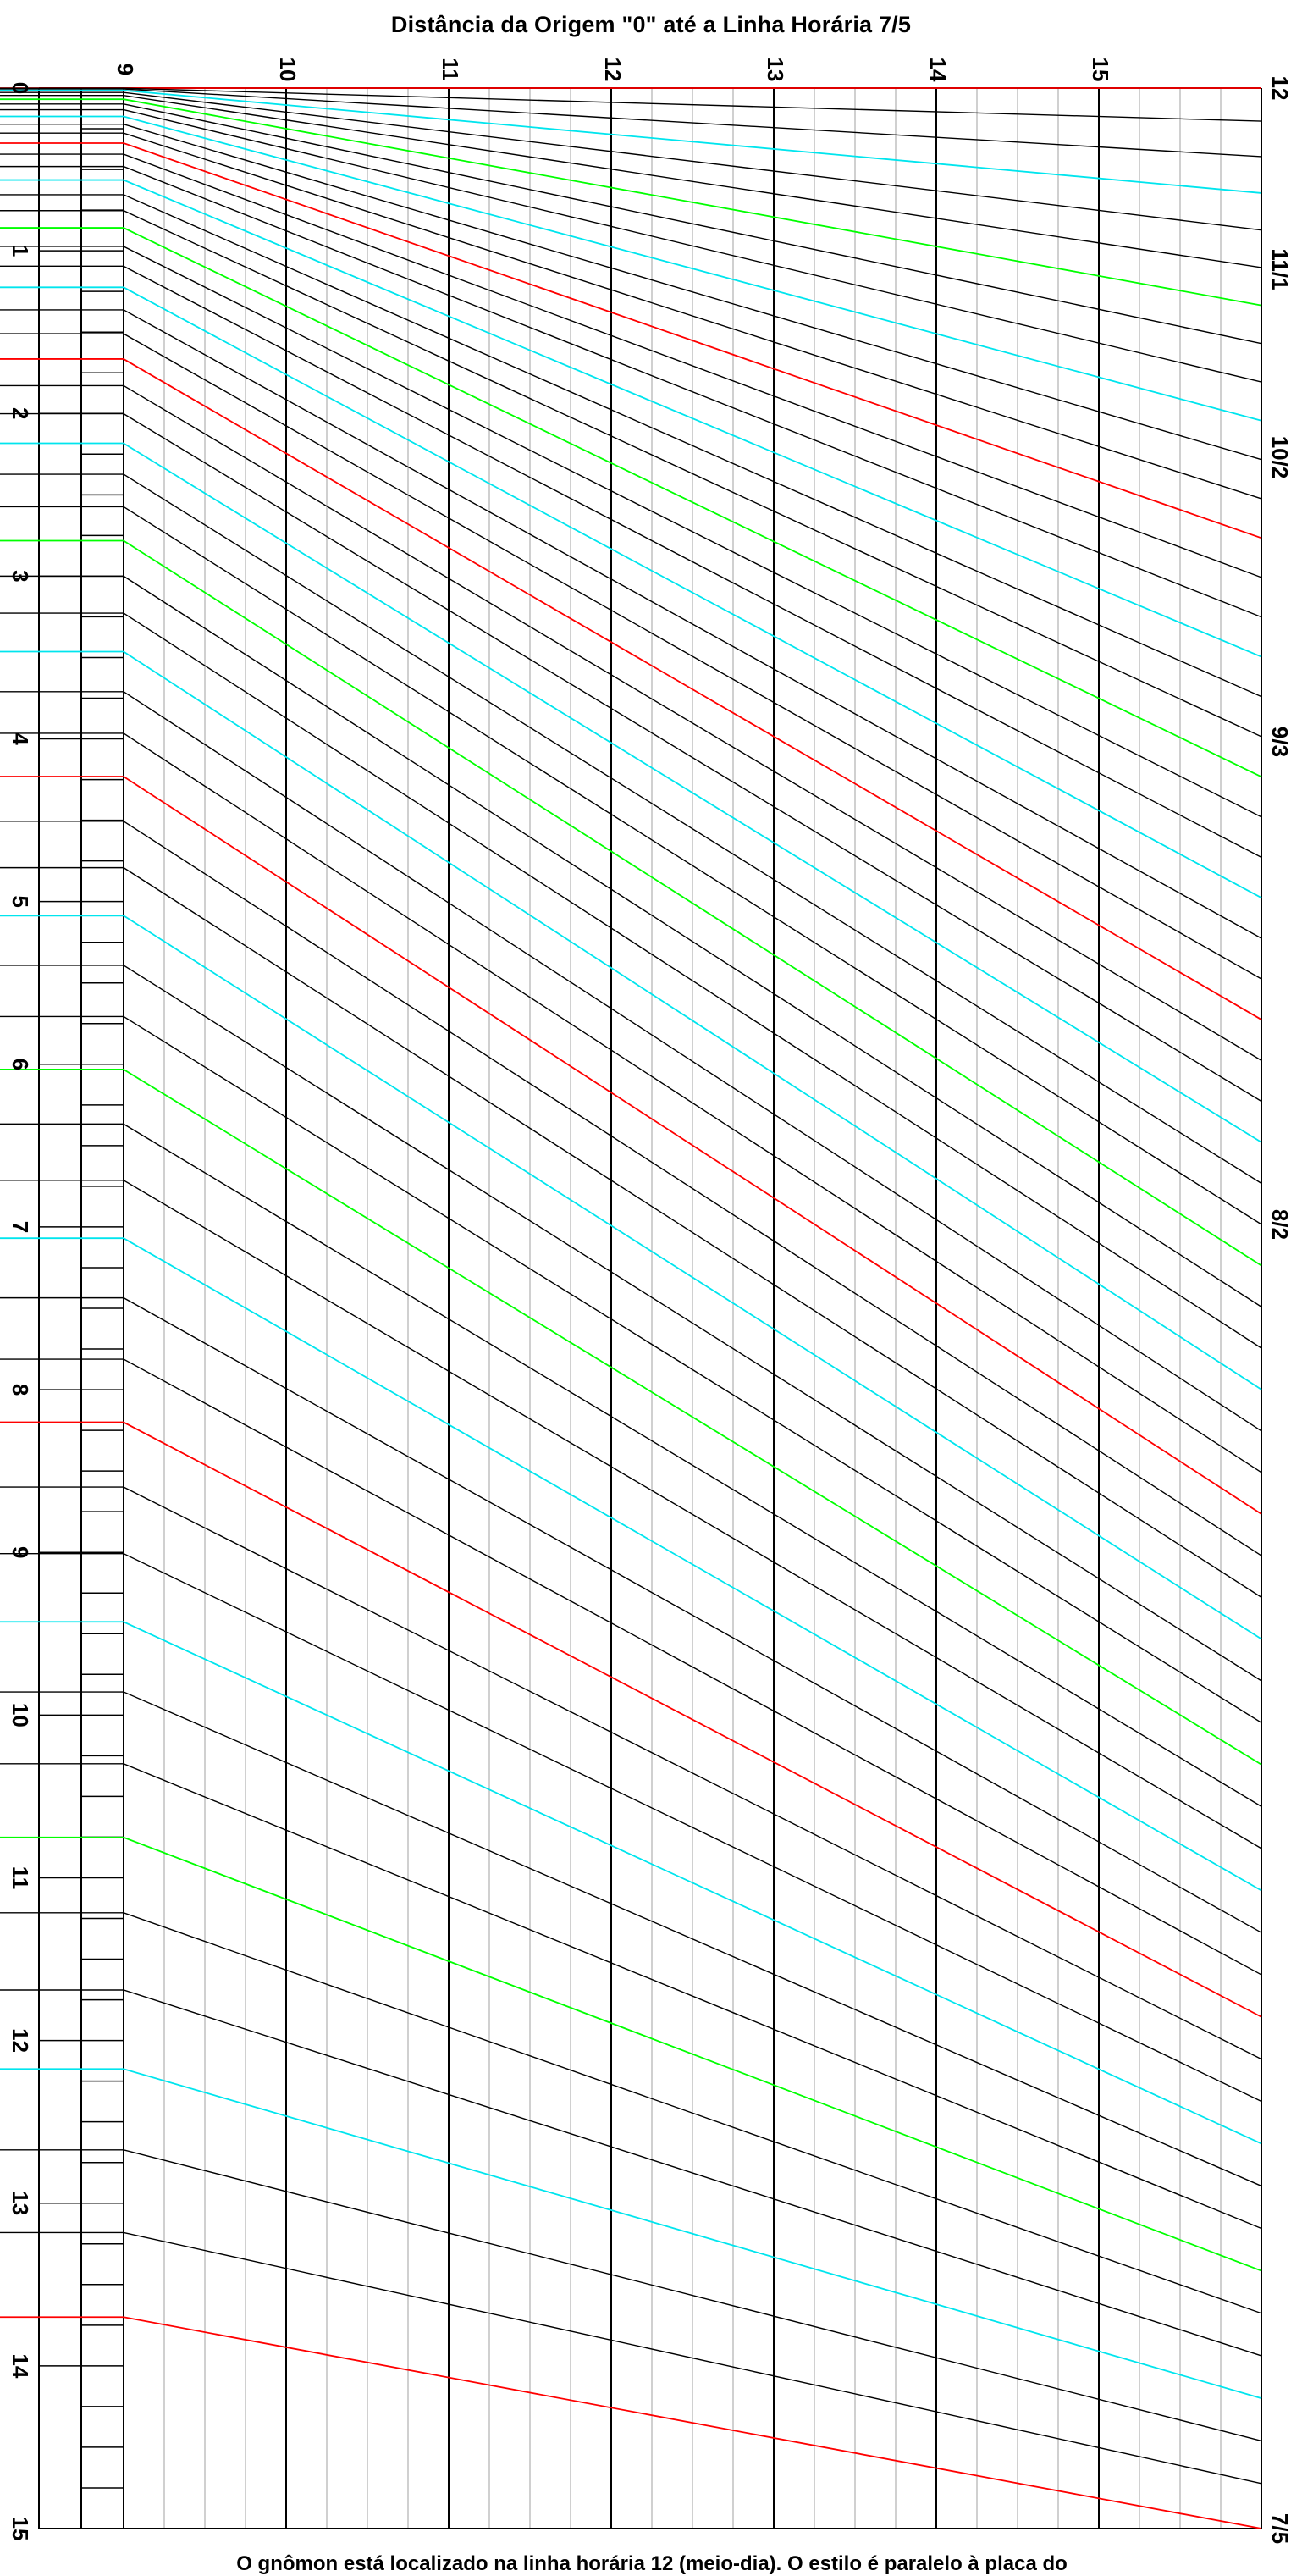 This screenshot has height=2576, width=1302. What do you see at coordinates (125, 69) in the screenshot?
I see `top-scale-label: 9` at bounding box center [125, 69].